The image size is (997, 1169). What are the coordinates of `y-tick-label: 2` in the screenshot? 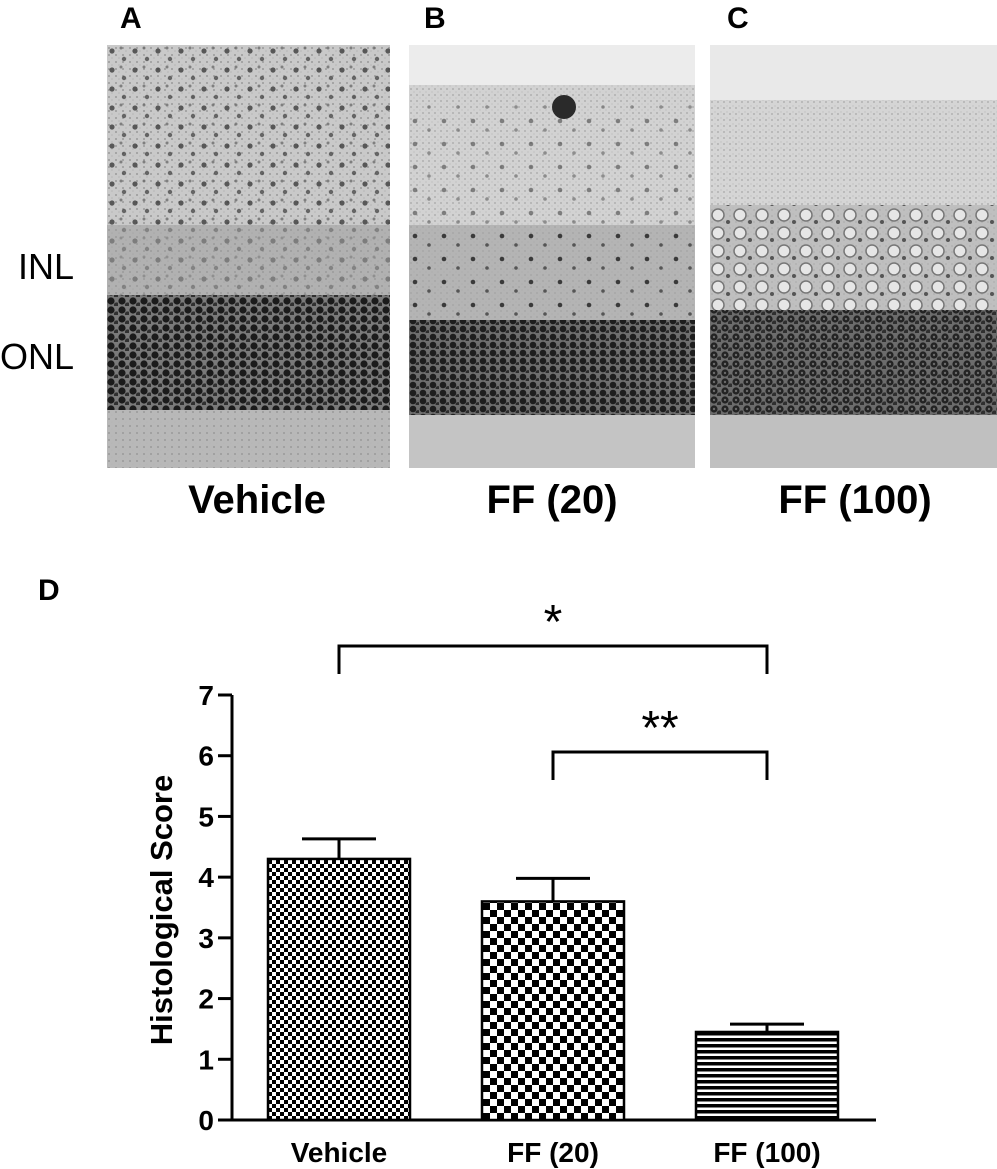 It's located at (206, 999).